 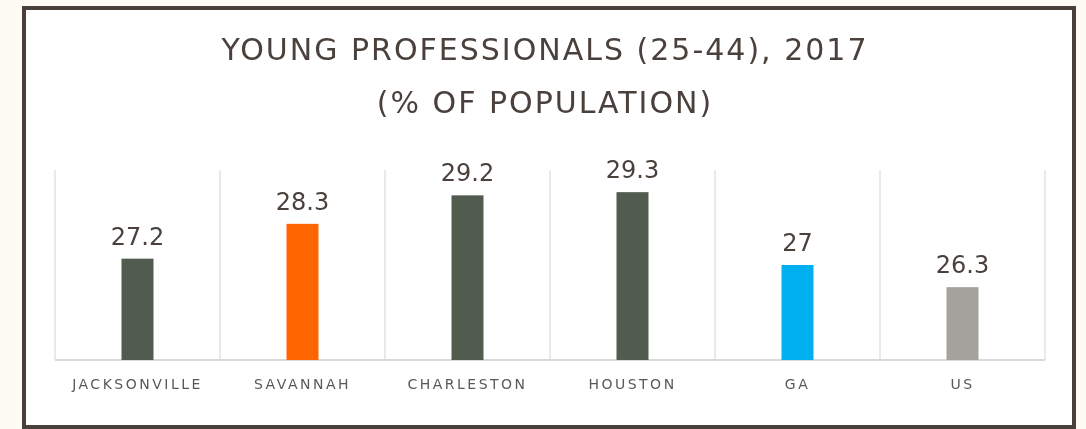 What do you see at coordinates (137, 236) in the screenshot?
I see `data-label: 27.2` at bounding box center [137, 236].